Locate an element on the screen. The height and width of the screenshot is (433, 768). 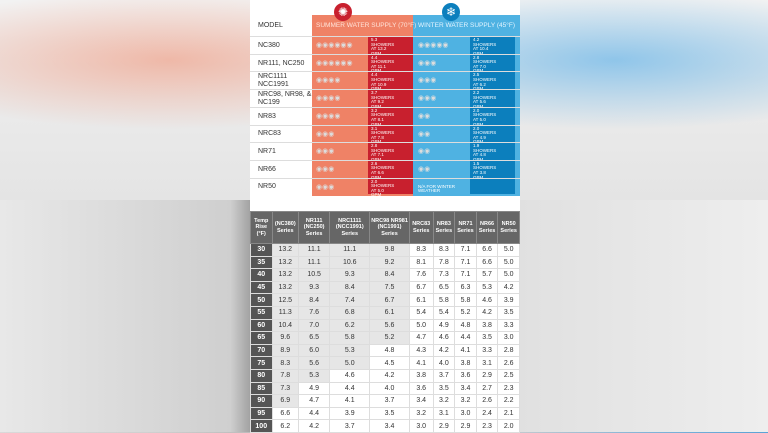
winter-line: AT 4.9 is located at coordinates (479, 137).